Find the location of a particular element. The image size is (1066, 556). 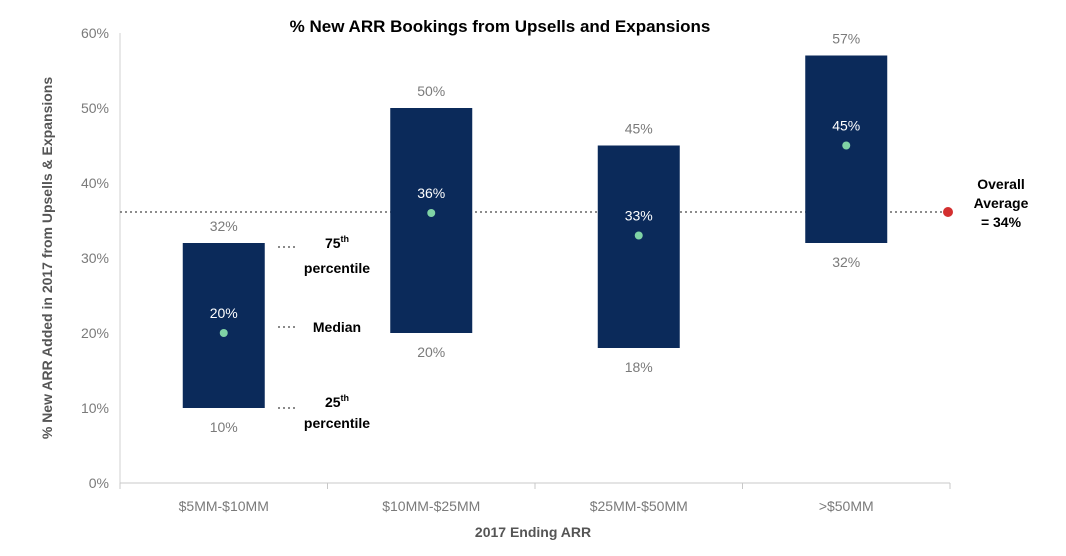

median-value-label: 20% is located at coordinates (224, 313).